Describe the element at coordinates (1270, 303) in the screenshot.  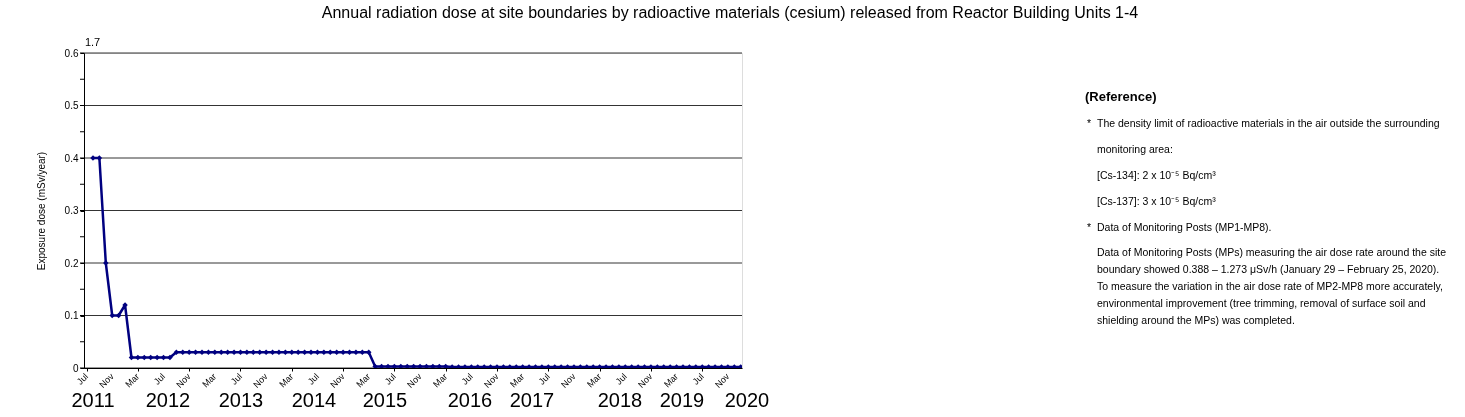
I see `text: To measure the variation in the air dose rate of MP2-MP8 more accurately, environmental improvement (tree trimming, removal of surface soil and shielding around the MPs) was completed.` at that location.